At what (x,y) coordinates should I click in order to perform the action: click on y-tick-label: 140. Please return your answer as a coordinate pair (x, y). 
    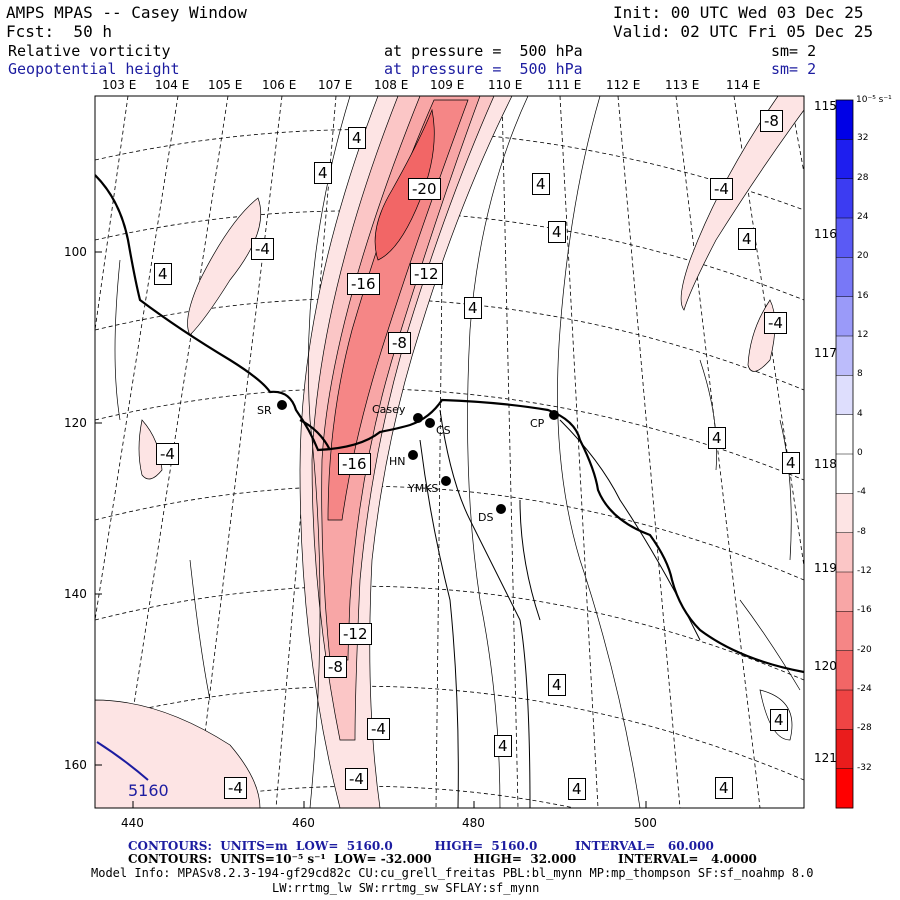
    Looking at the image, I should click on (75, 594).